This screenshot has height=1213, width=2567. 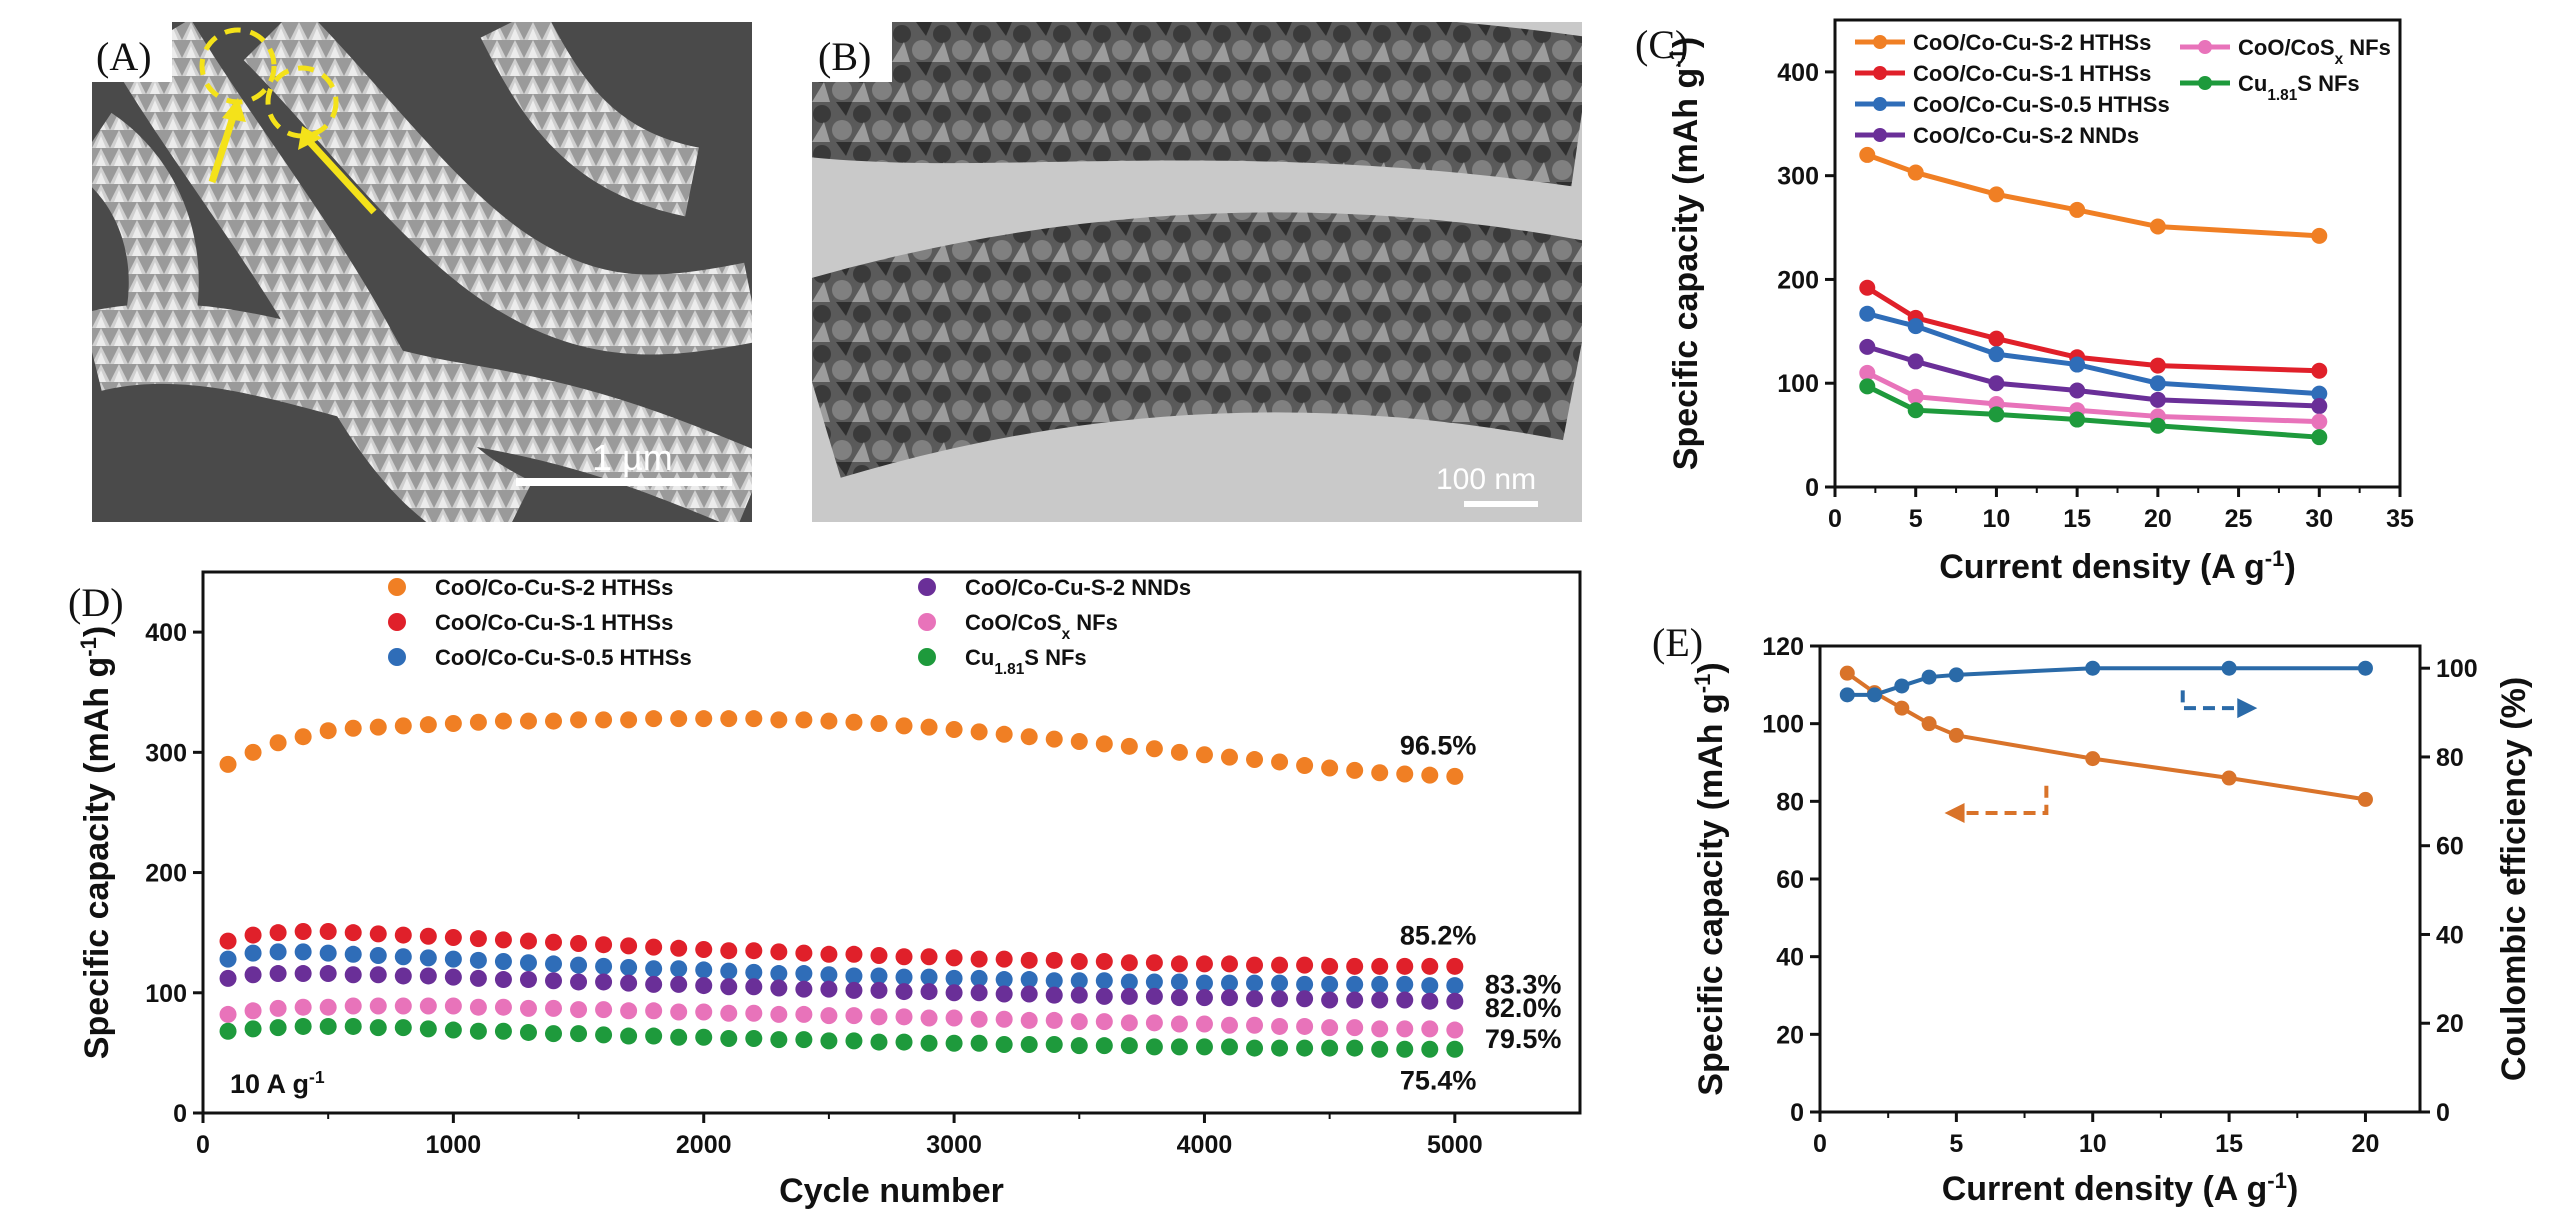 I want to click on x-tick-label: 3000, so click(x=954, y=1145).